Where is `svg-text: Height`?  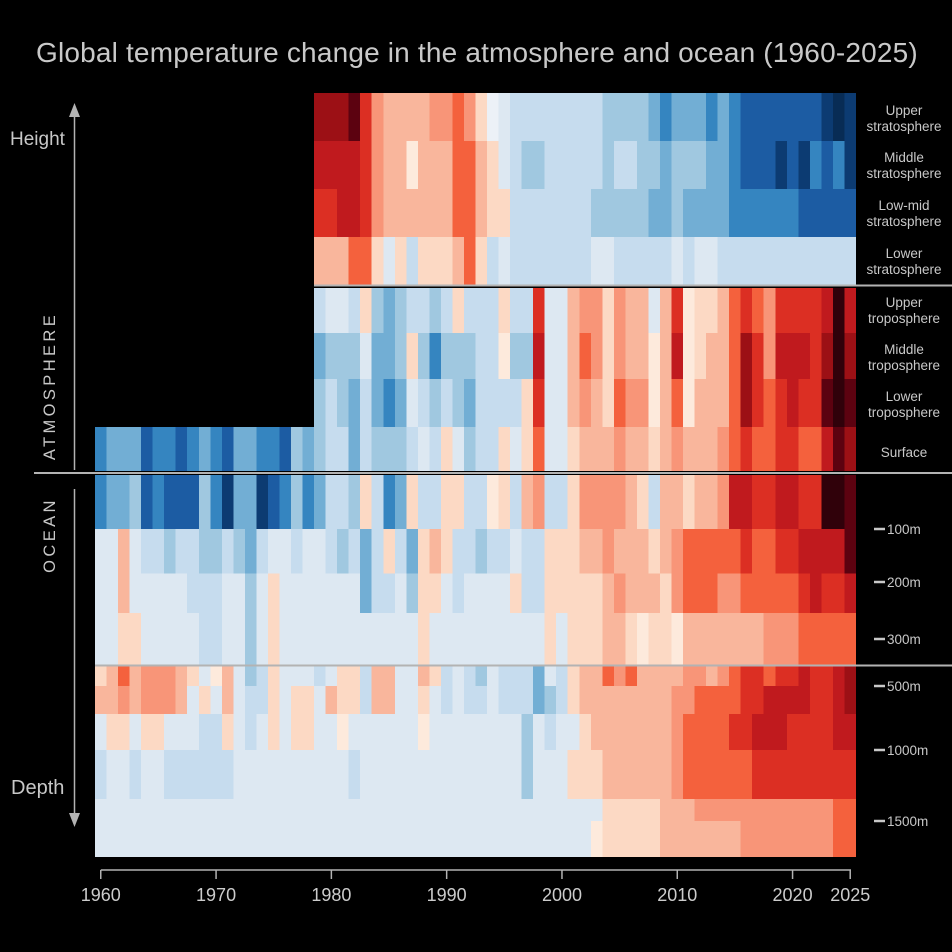 svg-text: Height is located at coordinates (38, 139).